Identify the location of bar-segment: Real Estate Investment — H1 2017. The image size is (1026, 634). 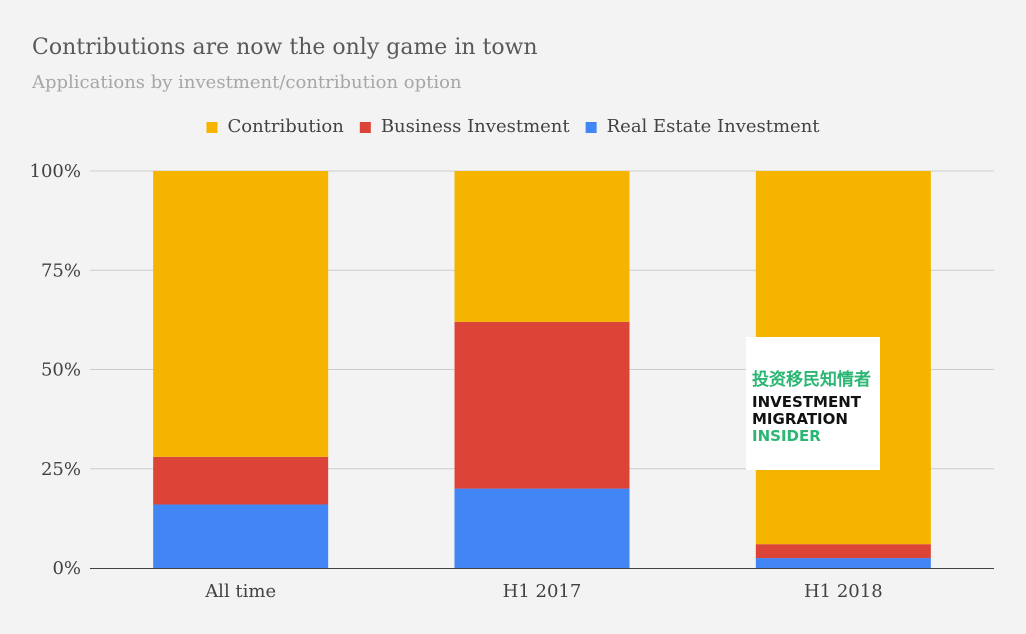
(542, 528).